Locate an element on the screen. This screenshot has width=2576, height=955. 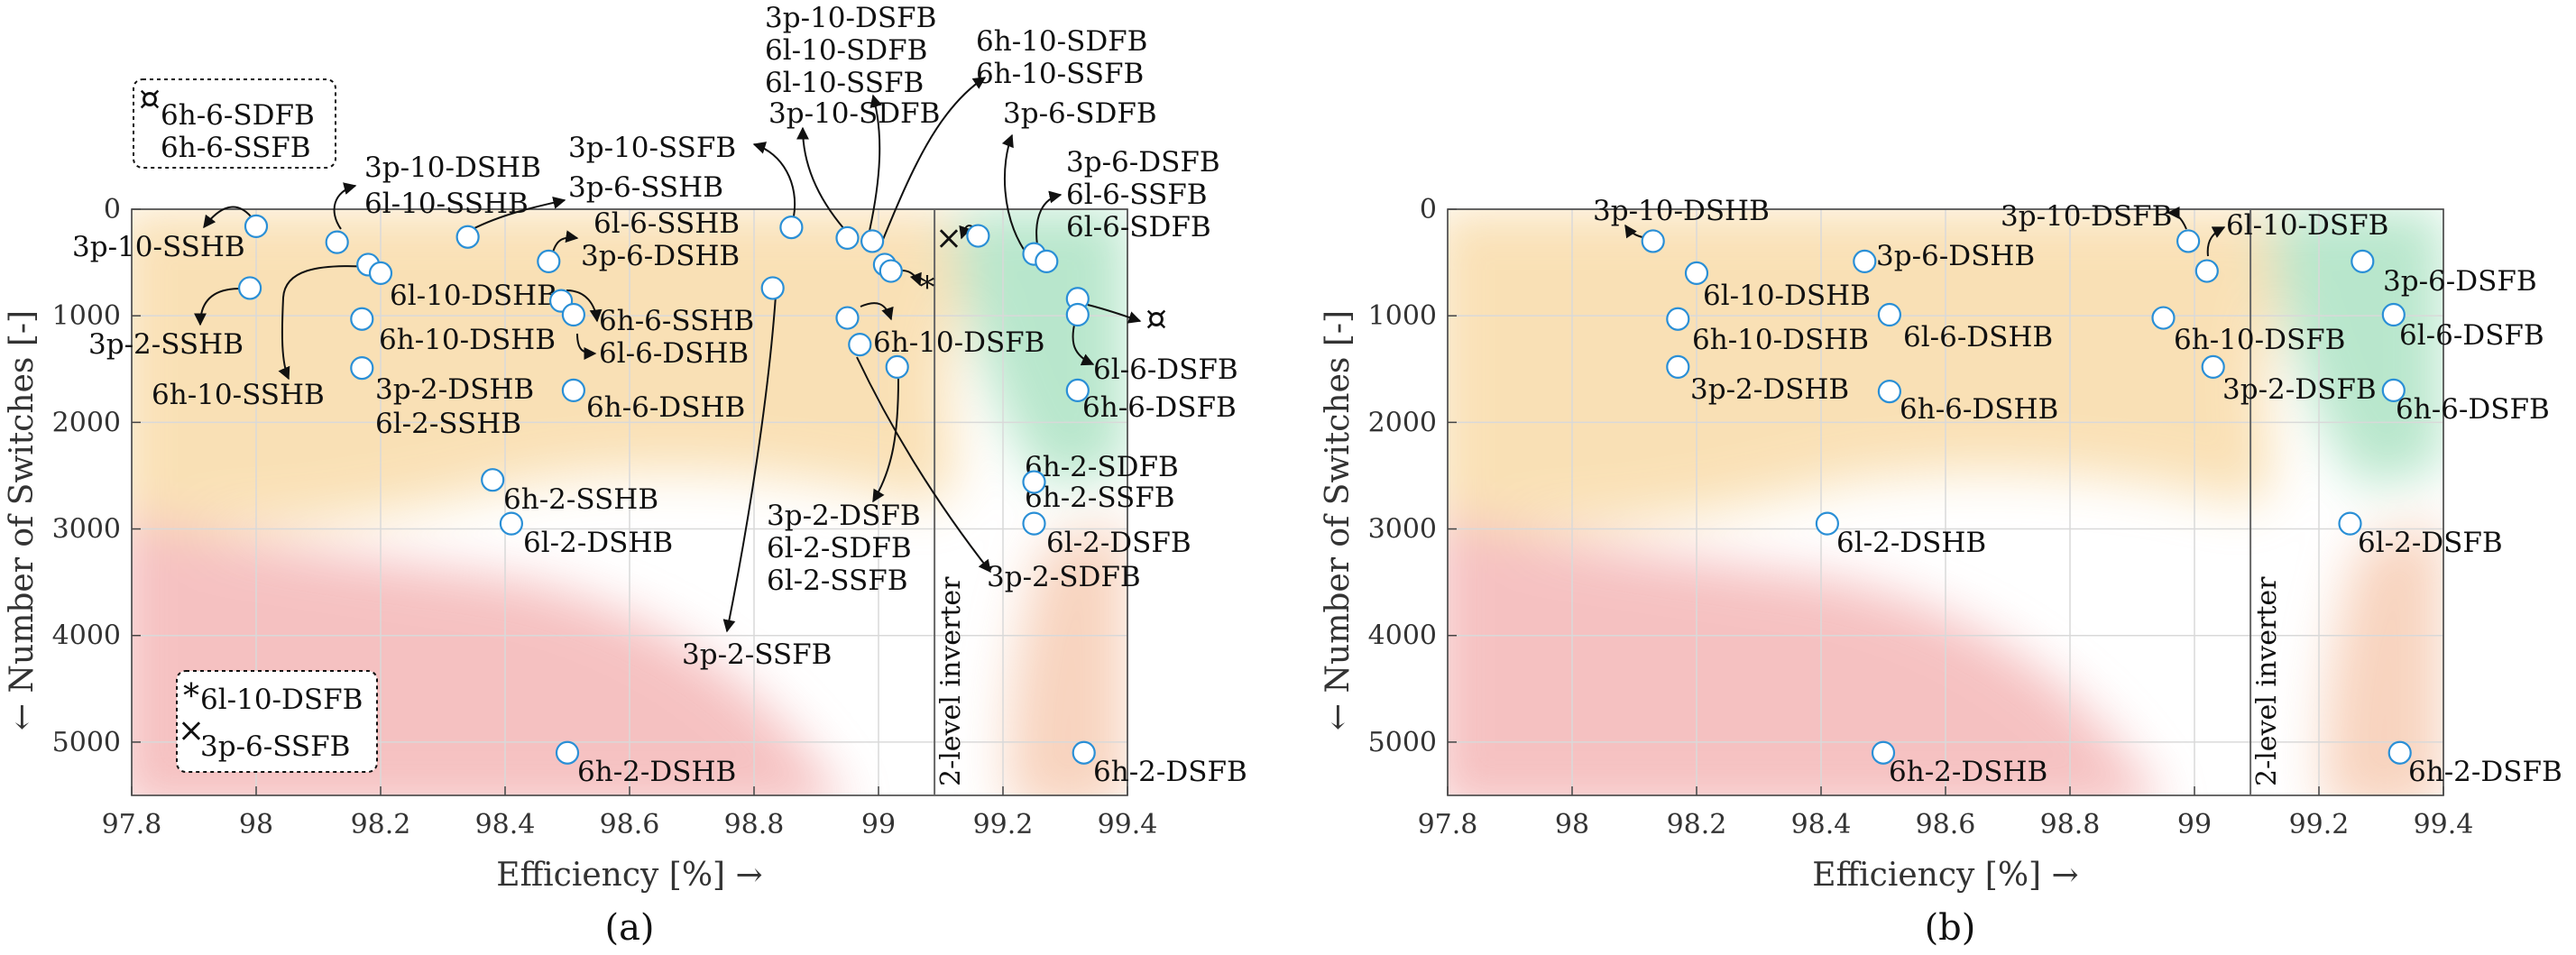
label-b-6h-10-dsfb: 6h-10-DSFB is located at coordinates (2259, 340).